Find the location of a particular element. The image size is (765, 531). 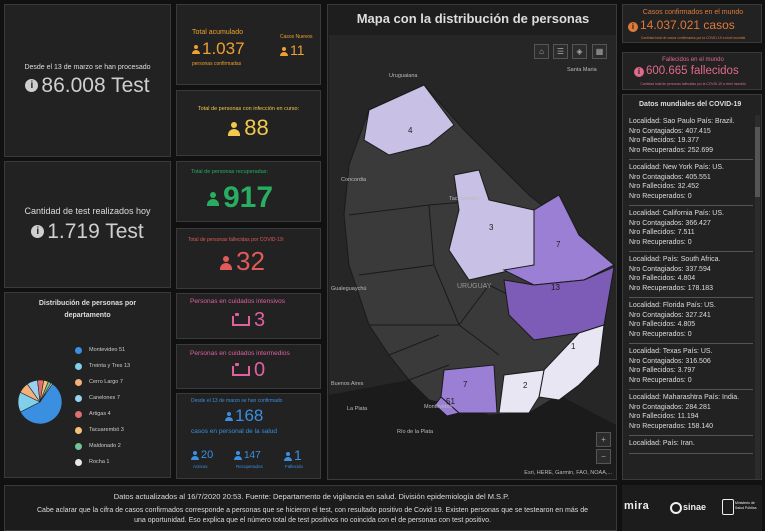

region-label-rocha: 1 is located at coordinates (573, 346).